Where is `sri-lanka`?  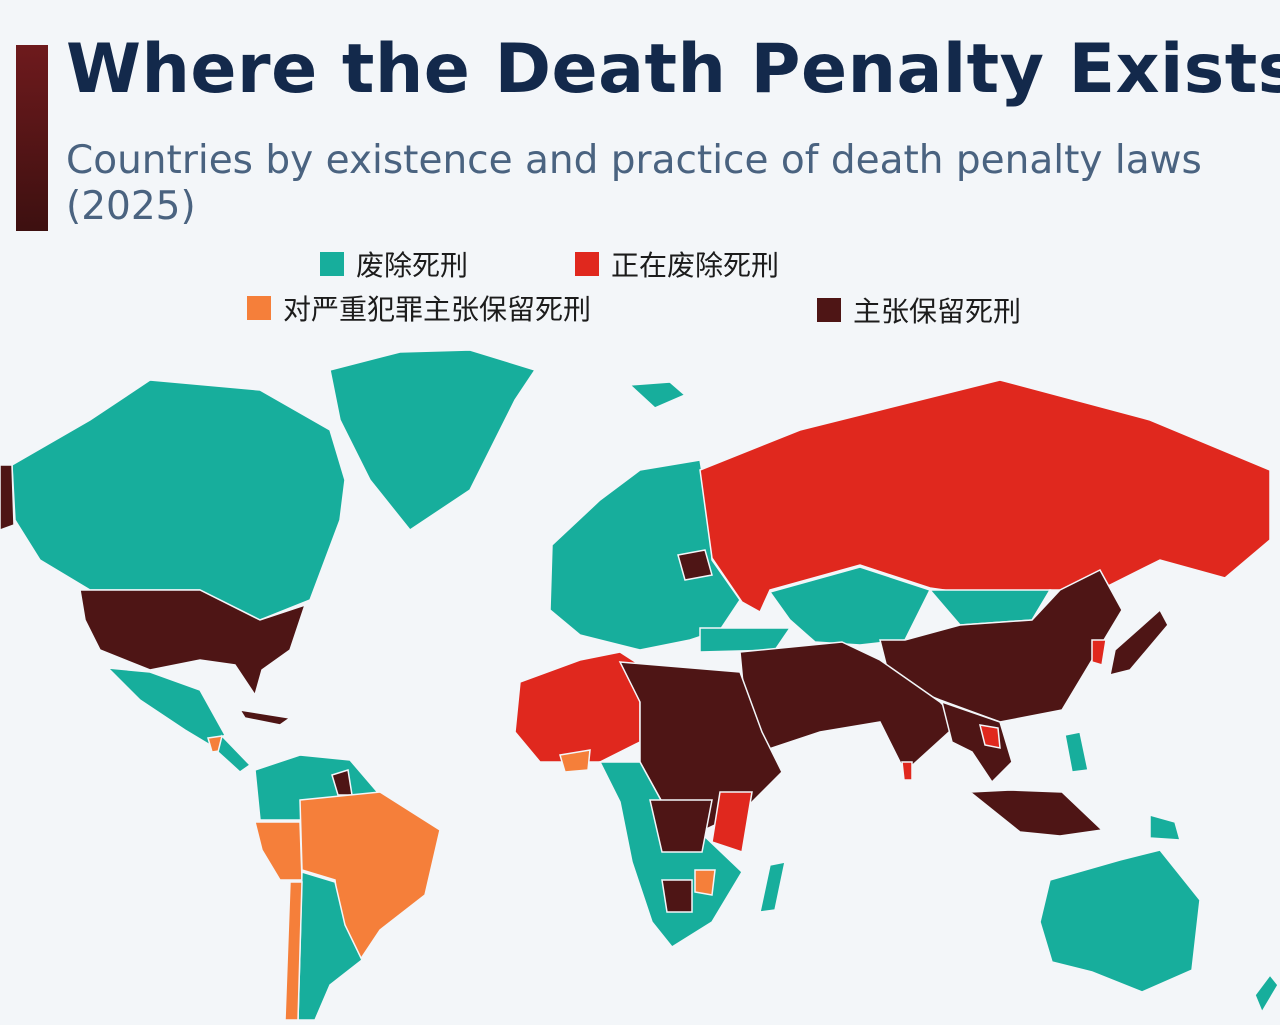
sri-lanka is located at coordinates (907, 771).